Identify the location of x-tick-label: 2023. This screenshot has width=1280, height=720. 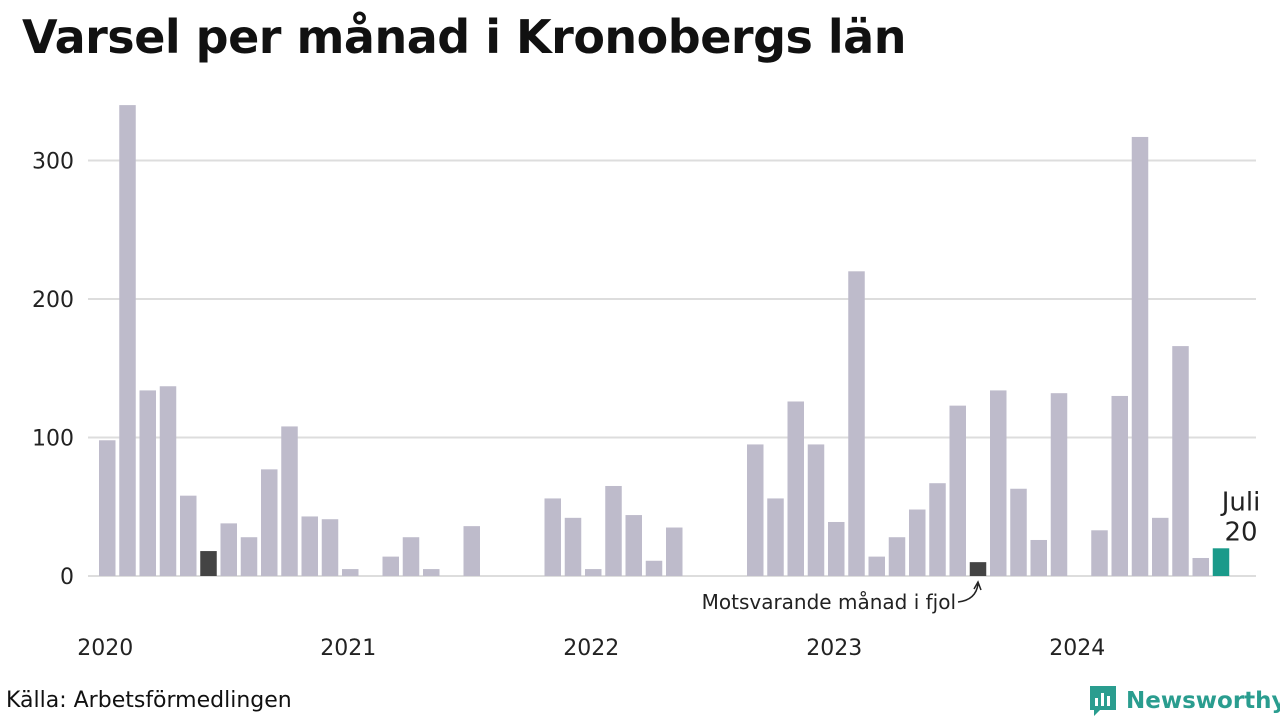
(834, 648).